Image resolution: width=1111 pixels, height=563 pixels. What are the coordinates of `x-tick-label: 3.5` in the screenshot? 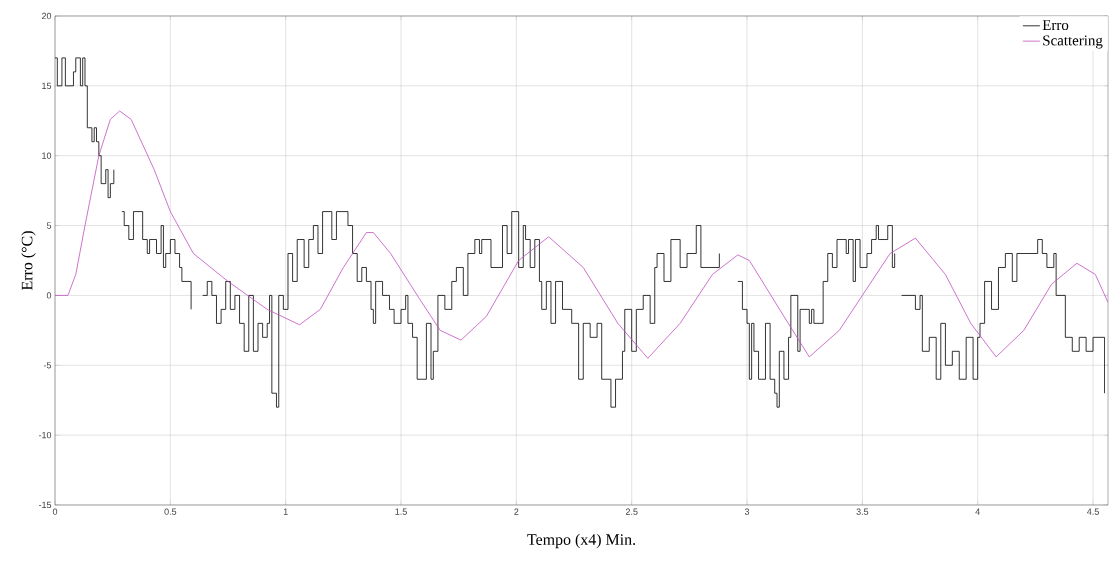 It's located at (862, 511).